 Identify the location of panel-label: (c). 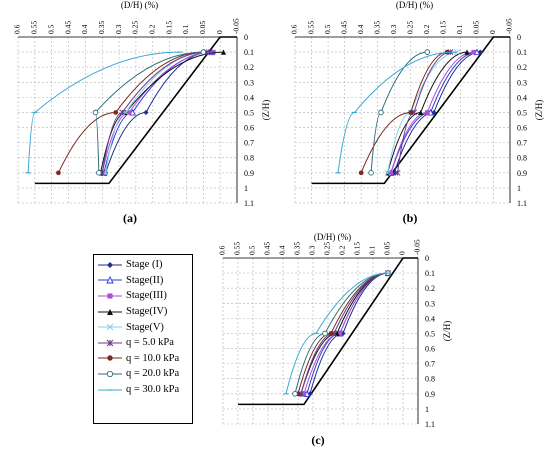
(317, 440).